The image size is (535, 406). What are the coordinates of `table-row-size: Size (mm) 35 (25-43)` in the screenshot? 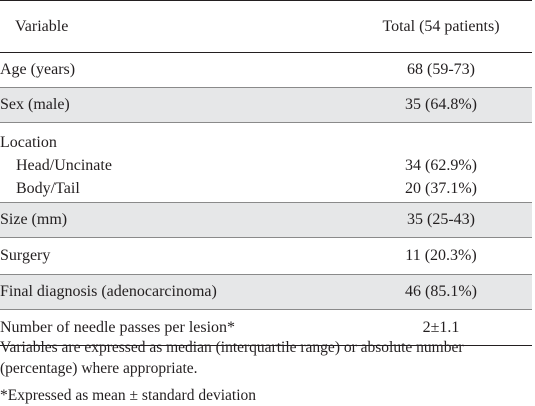 It's located at (266, 220).